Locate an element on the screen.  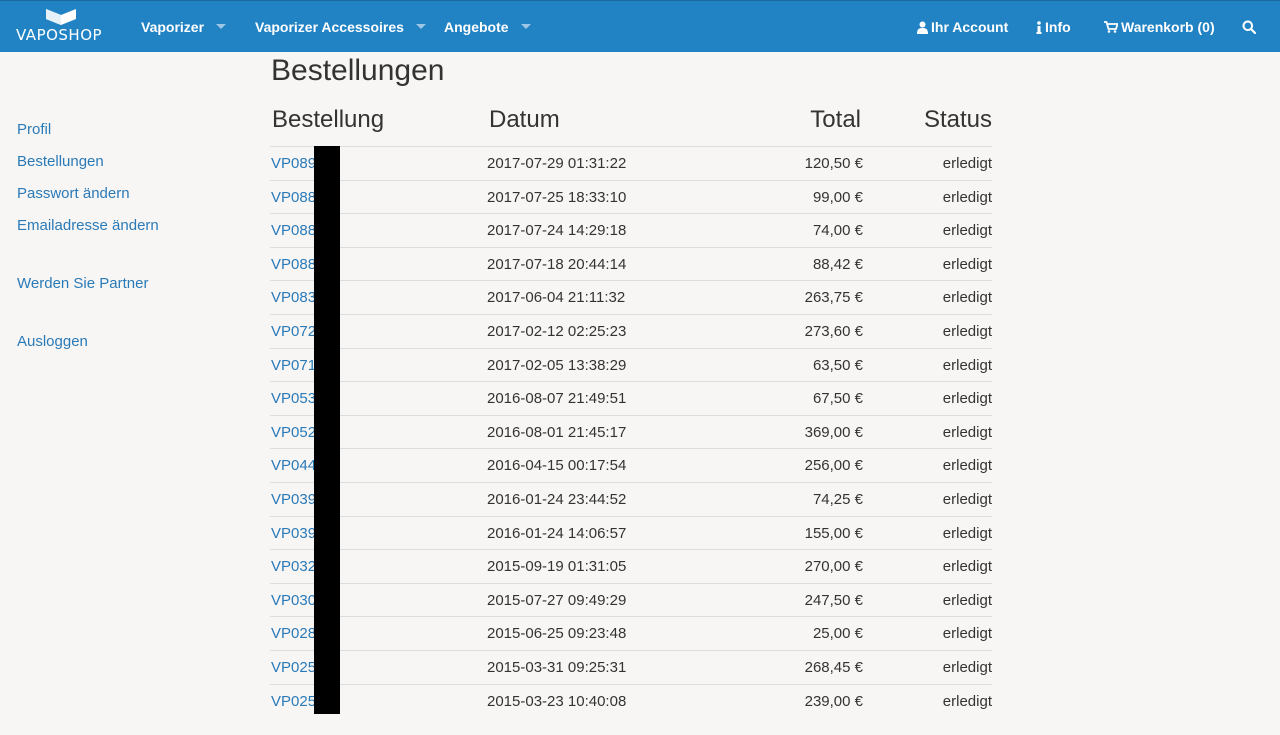
order-date: 2016-04-15 00:17:54 is located at coordinates (557, 466).